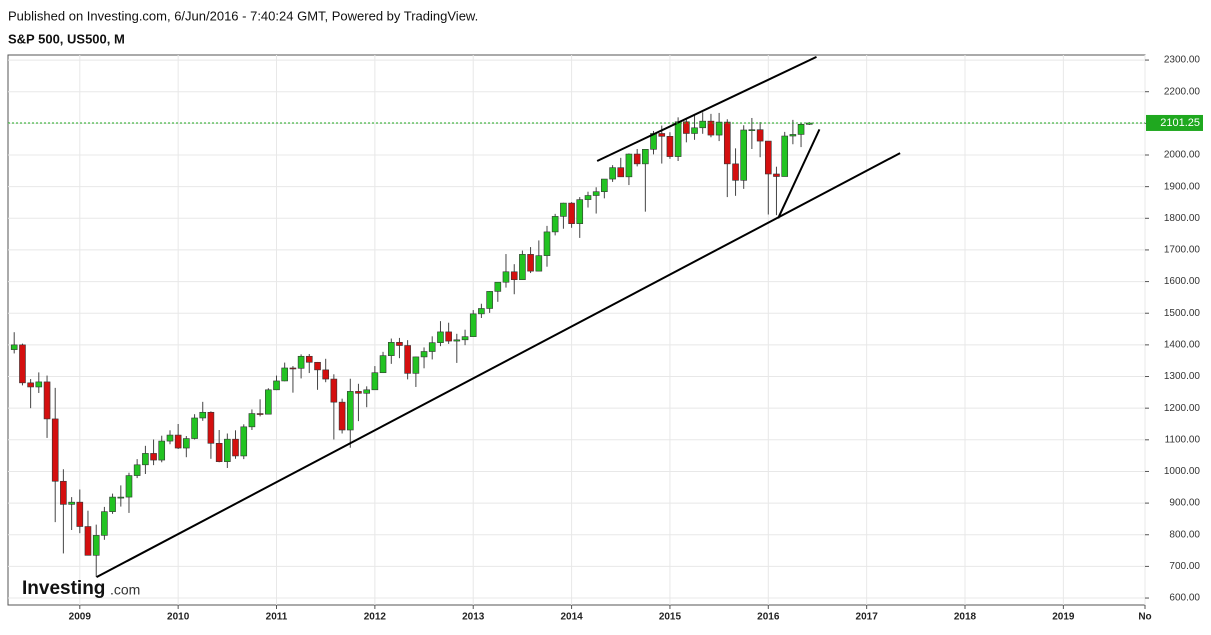  What do you see at coordinates (1182, 250) in the screenshot?
I see `y-tick-label: 1700.00` at bounding box center [1182, 250].